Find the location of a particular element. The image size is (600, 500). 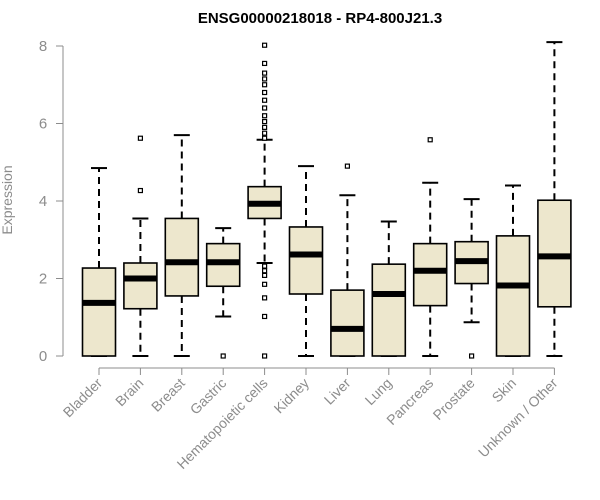

y-axis: 0 2 4 6 8 is located at coordinates (51, 201).